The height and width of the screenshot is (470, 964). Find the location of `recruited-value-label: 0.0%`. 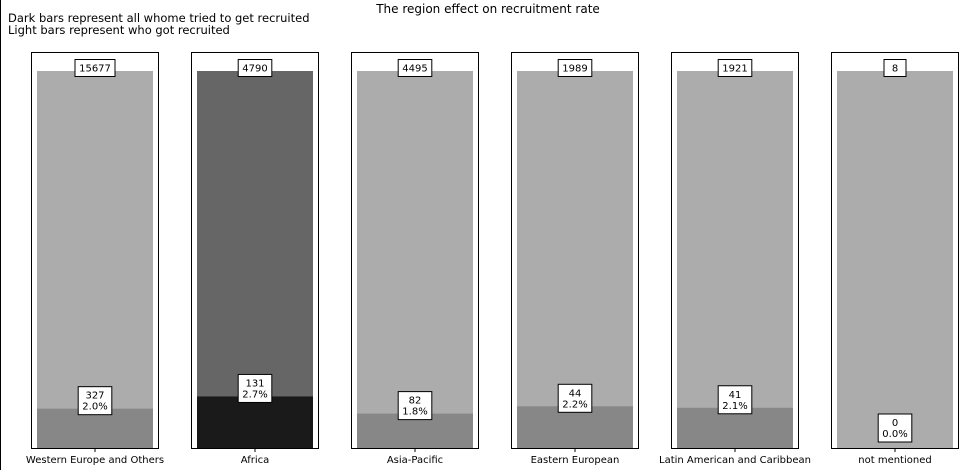

recruited-value-label: 0.0% is located at coordinates (894, 434).